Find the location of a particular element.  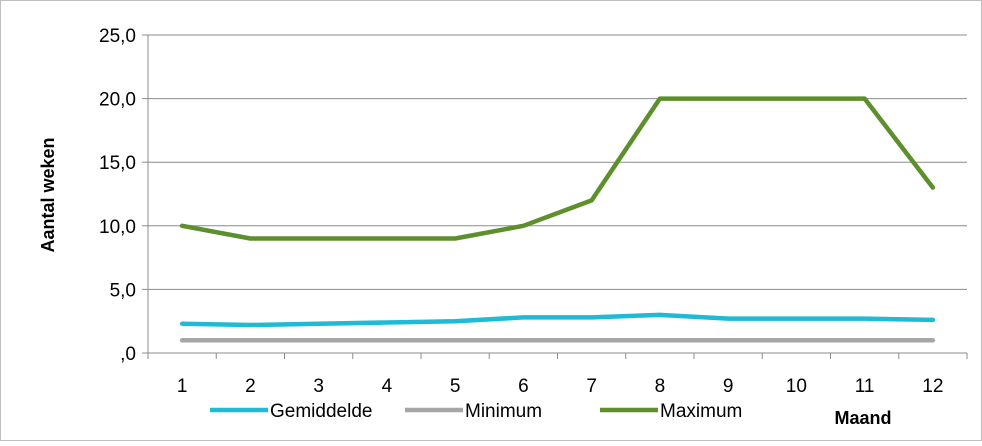

x-tick-label: 11 is located at coordinates (865, 386).